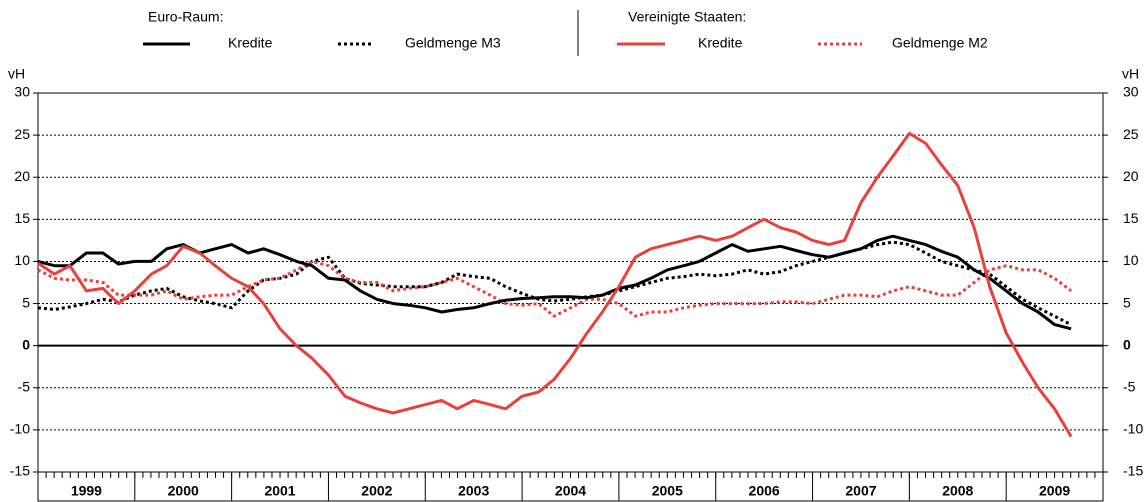 The height and width of the screenshot is (502, 1147). What do you see at coordinates (555, 288) in the screenshot?
I see `series-line` at bounding box center [555, 288].